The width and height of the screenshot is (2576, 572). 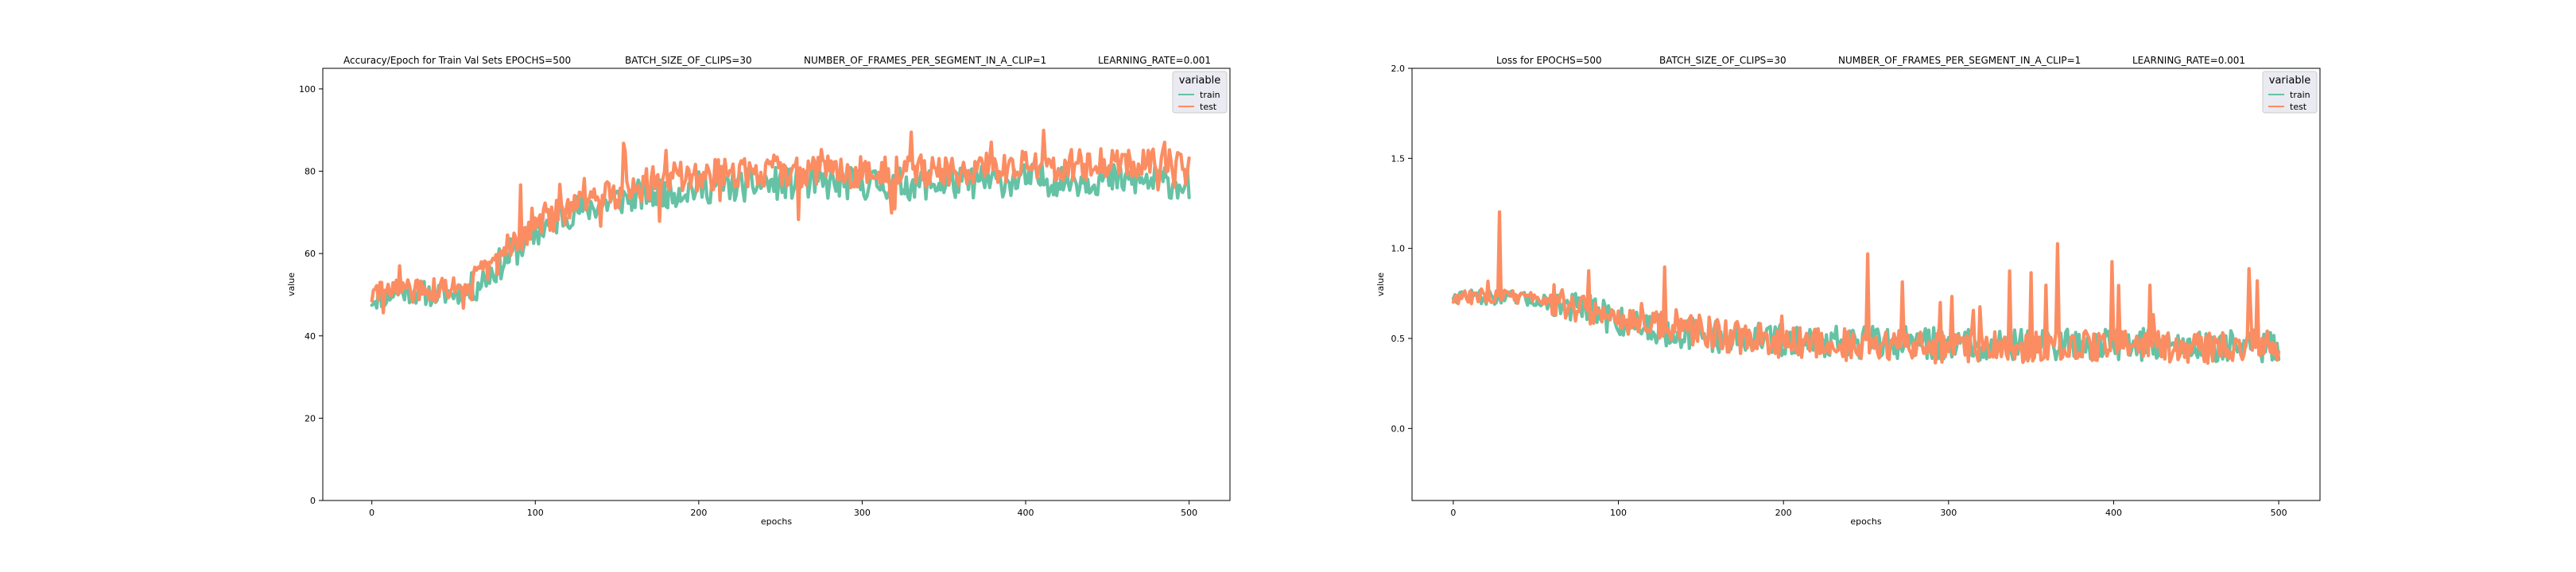 What do you see at coordinates (1399, 428) in the screenshot?
I see `y-tick-label: 0.0` at bounding box center [1399, 428].